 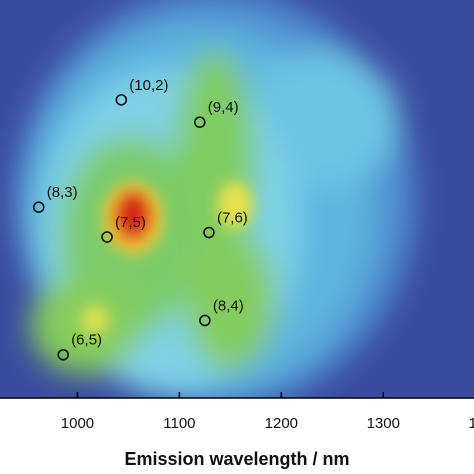 What do you see at coordinates (179, 423) in the screenshot?
I see `x-tick-label: 1100` at bounding box center [179, 423].